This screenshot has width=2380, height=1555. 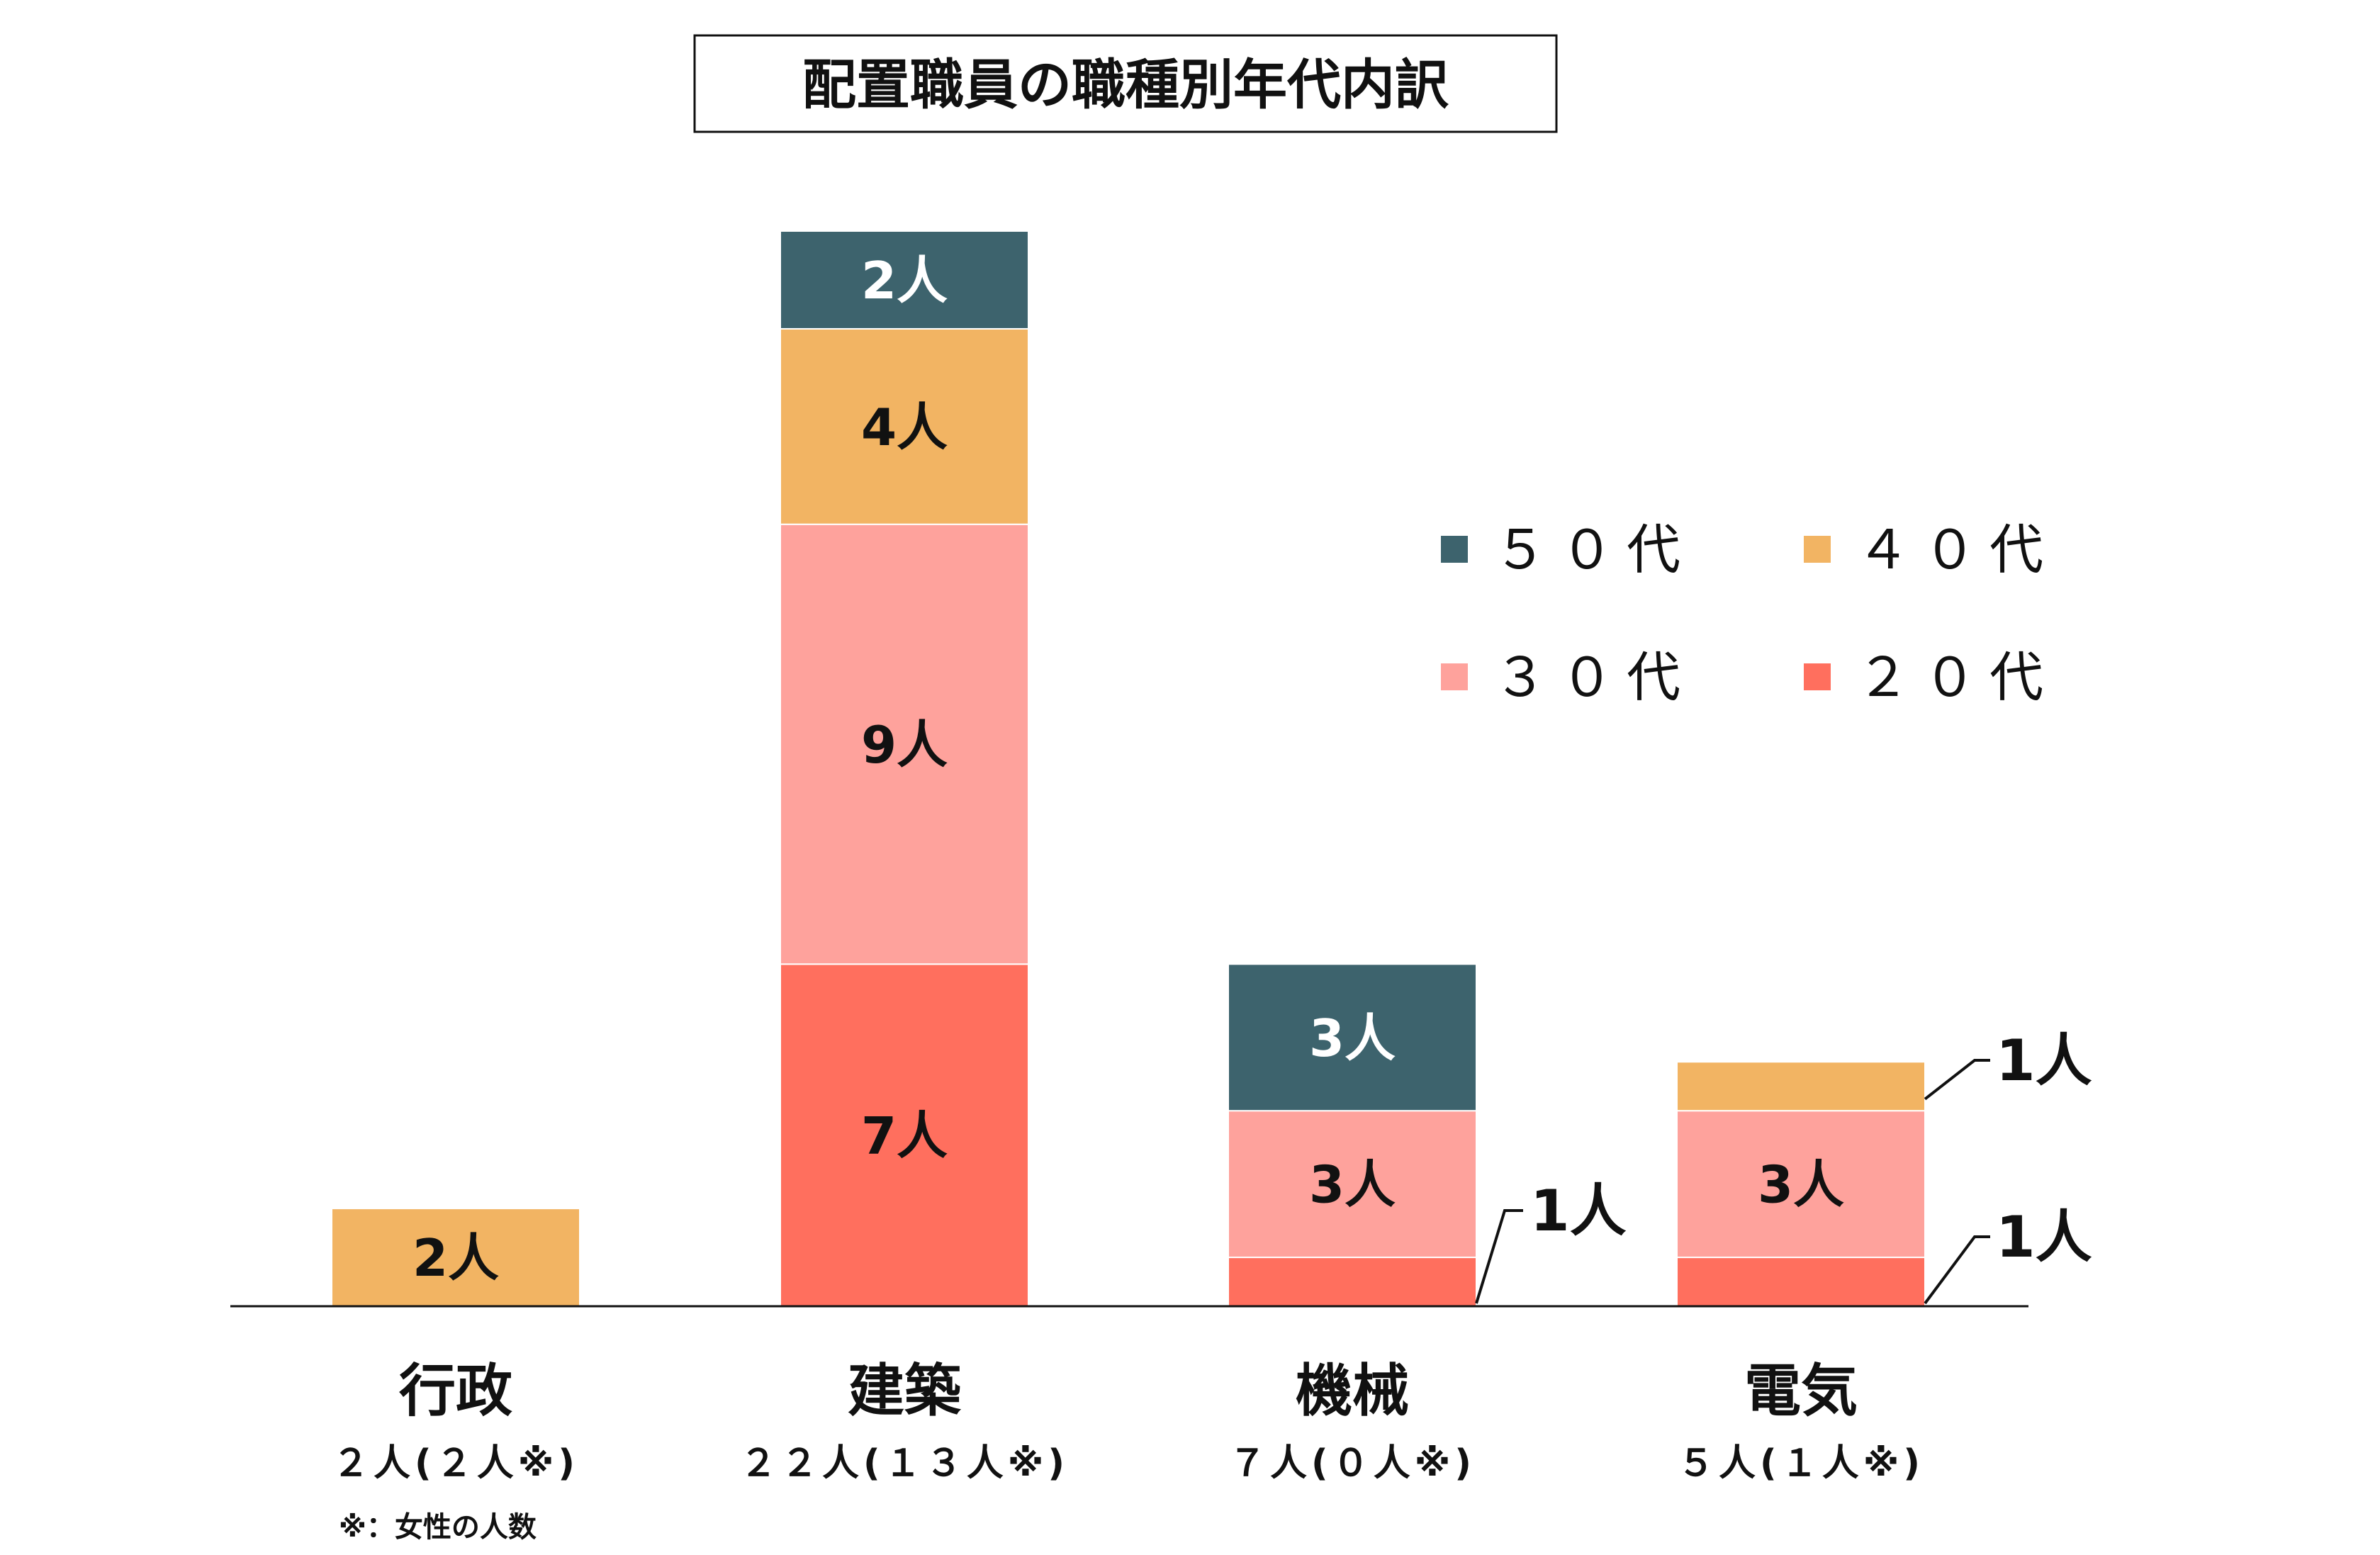 What do you see at coordinates (1801, 1391) in the screenshot?
I see `category-label: 電気` at bounding box center [1801, 1391].